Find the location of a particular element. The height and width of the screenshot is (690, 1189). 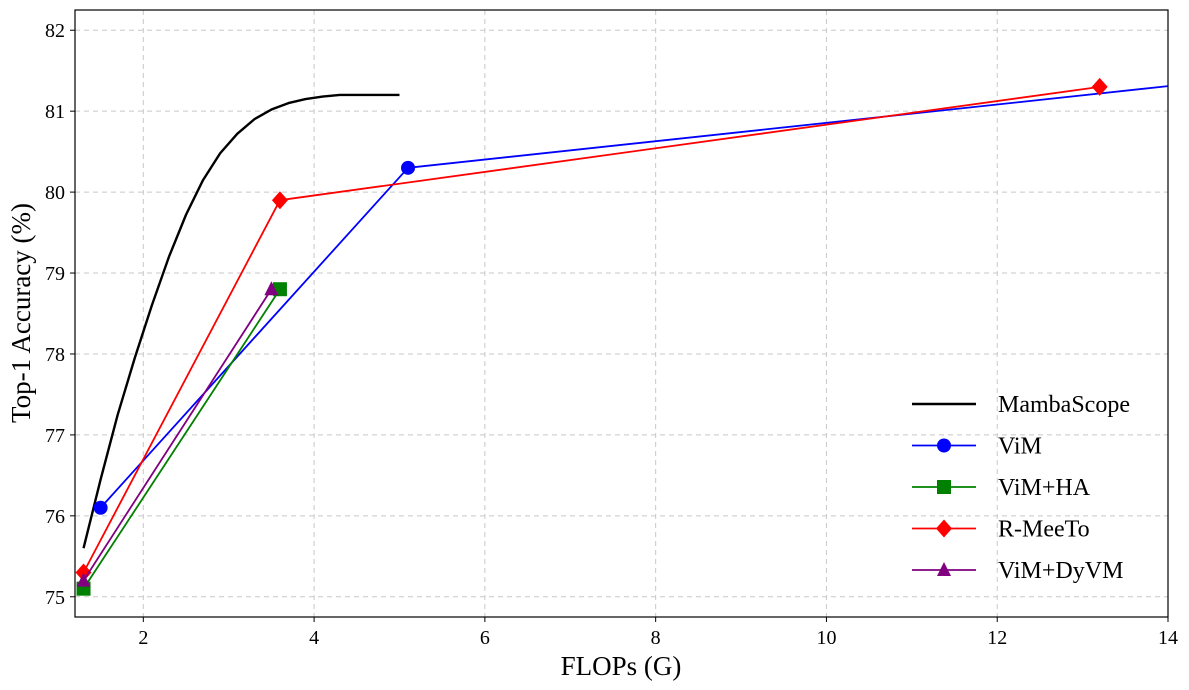

x-axis-label: FLOPs (G) is located at coordinates (621, 666).